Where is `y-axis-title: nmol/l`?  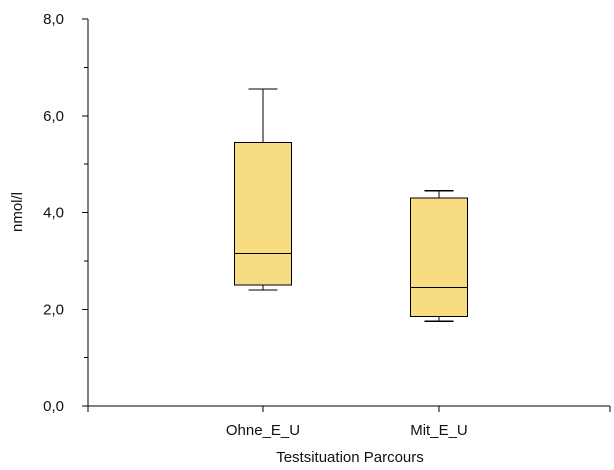 y-axis-title: nmol/l is located at coordinates (17, 212).